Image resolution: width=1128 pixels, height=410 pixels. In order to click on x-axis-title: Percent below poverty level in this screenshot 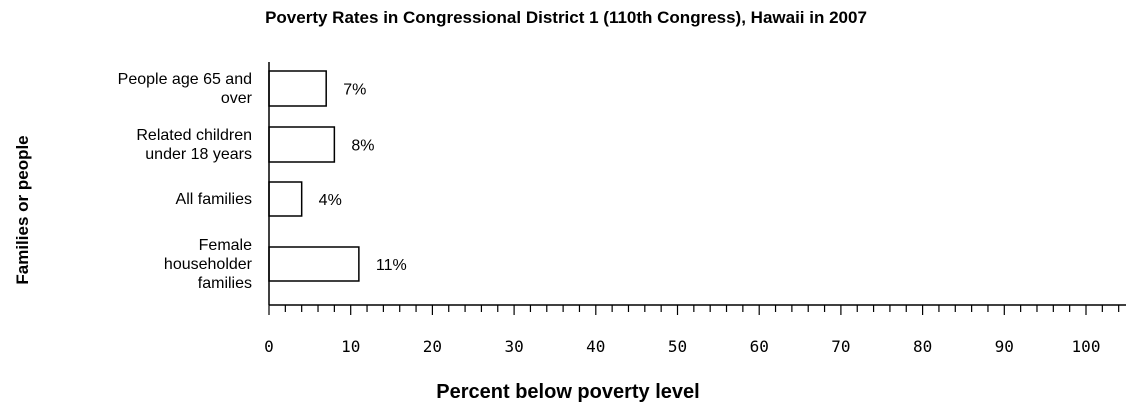, I will do `click(567, 392)`.